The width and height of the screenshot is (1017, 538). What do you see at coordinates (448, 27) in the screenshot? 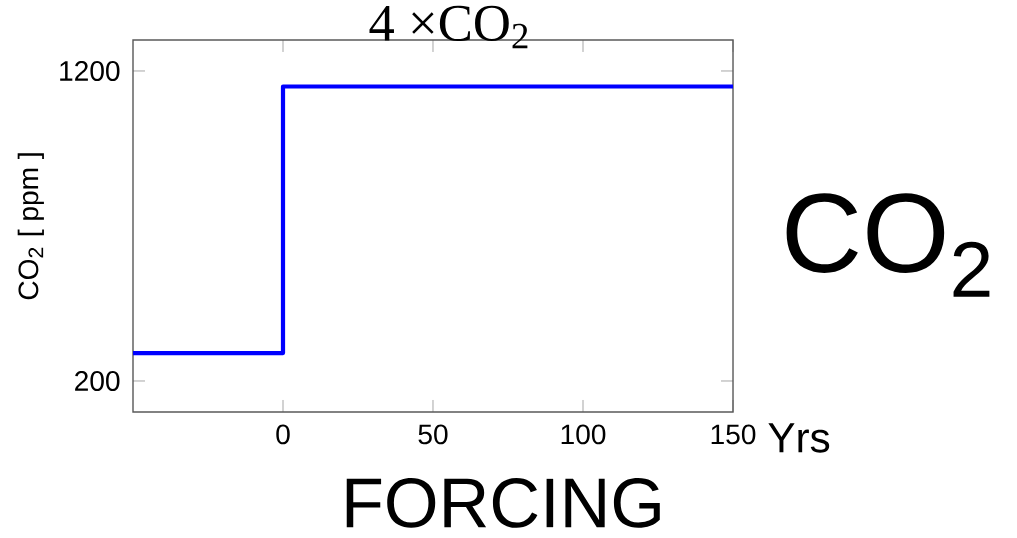
I see `chart-title: 4 ×CO$_{2}$` at bounding box center [448, 27].